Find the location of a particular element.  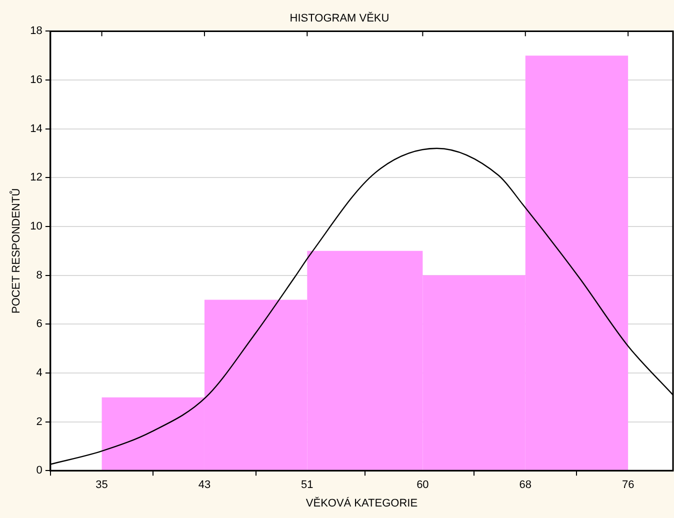

y-tick-label: 6 is located at coordinates (39, 324).